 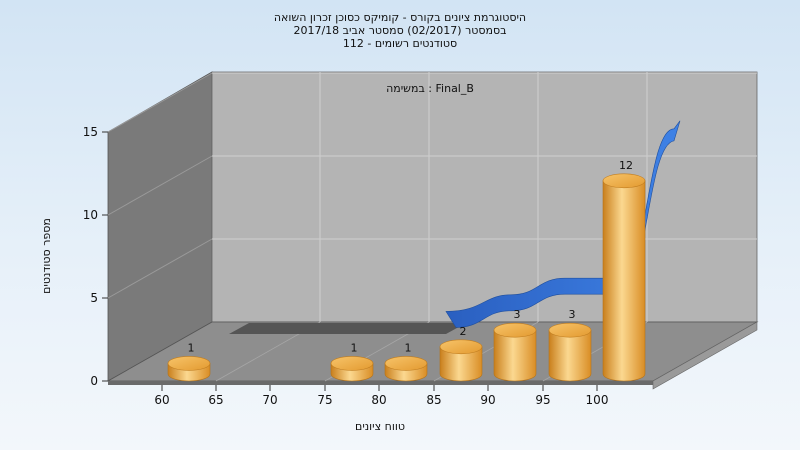 I want to click on x-tick-label: 70, so click(x=269, y=400).